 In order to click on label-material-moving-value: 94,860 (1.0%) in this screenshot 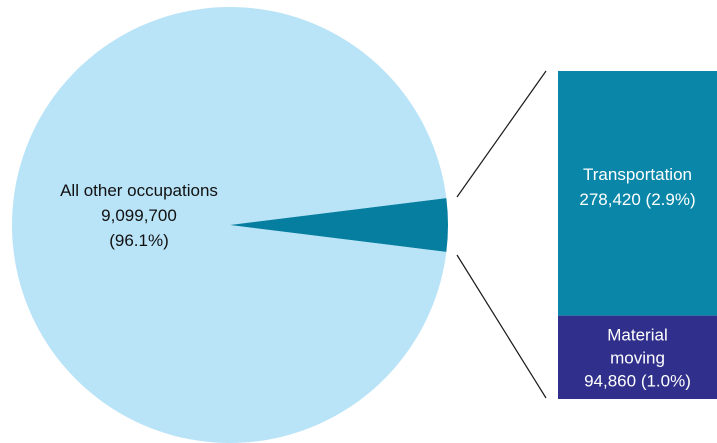, I will do `click(637, 380)`.